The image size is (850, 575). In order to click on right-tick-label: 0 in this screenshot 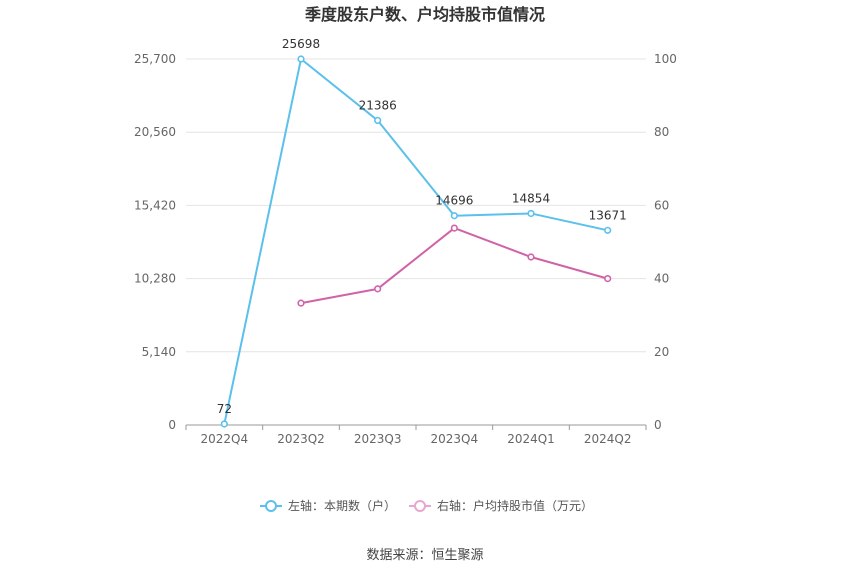, I will do `click(658, 425)`.